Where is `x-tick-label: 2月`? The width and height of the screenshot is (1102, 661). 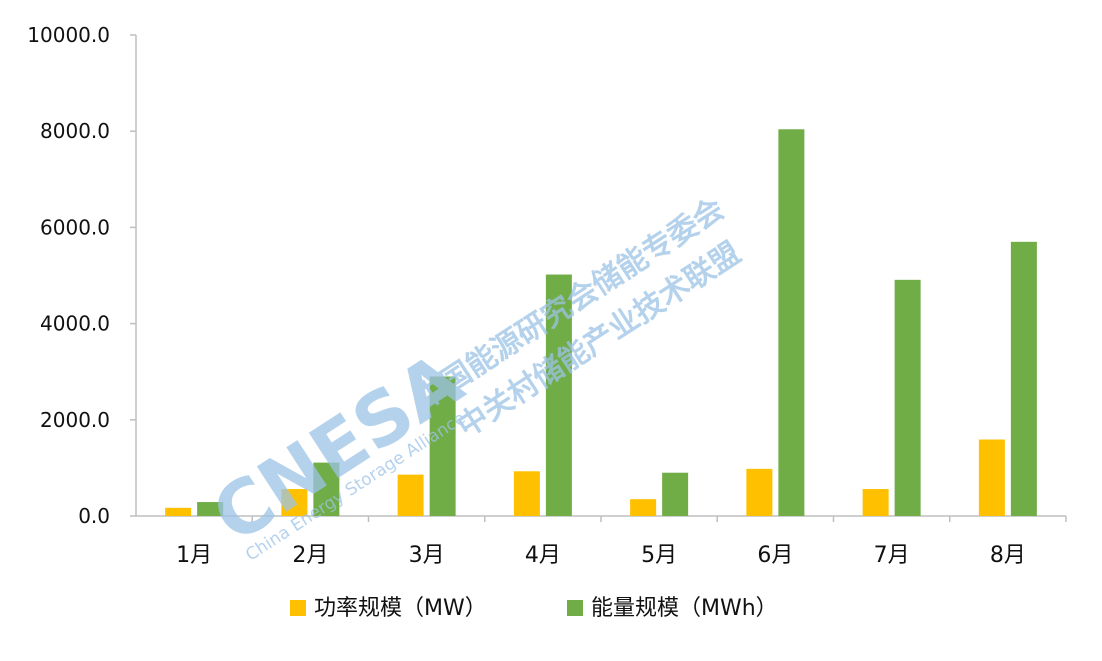
x-tick-label: 2月 is located at coordinates (310, 555).